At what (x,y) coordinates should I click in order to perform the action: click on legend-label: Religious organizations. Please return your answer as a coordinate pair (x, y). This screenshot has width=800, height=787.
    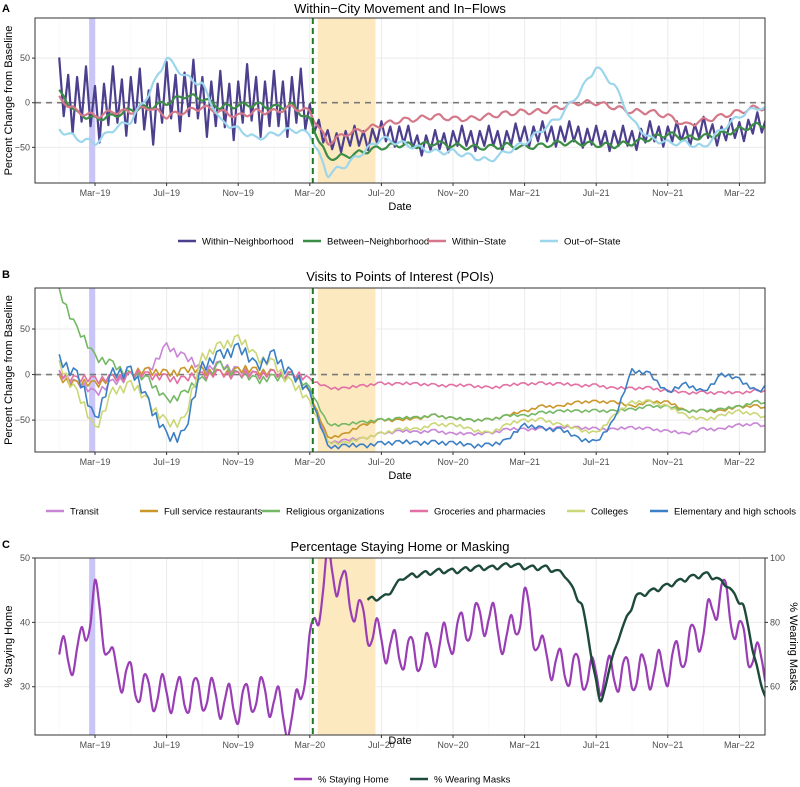
    Looking at the image, I should click on (335, 512).